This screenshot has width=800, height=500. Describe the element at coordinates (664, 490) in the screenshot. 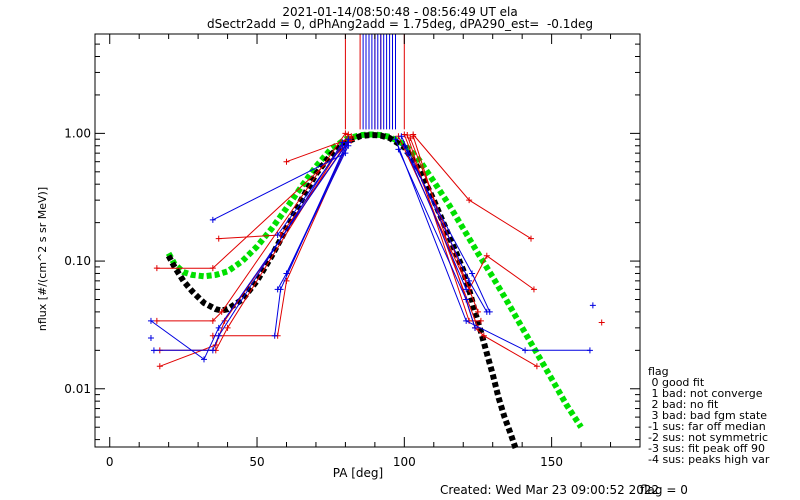

I see `flag-value: flag = 0` at that location.